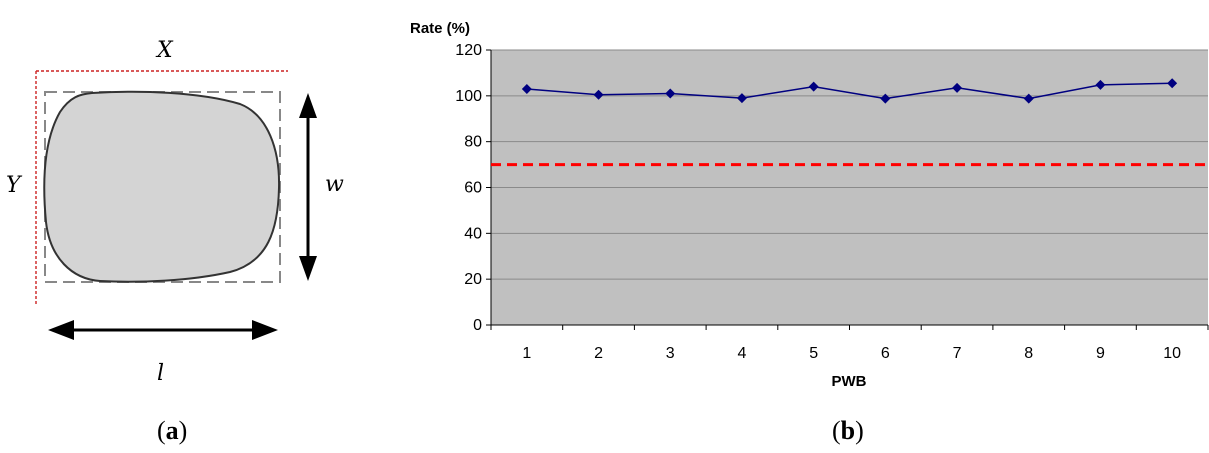 Image resolution: width=1209 pixels, height=453 pixels. I want to click on x-tick-label: 5, so click(813, 353).